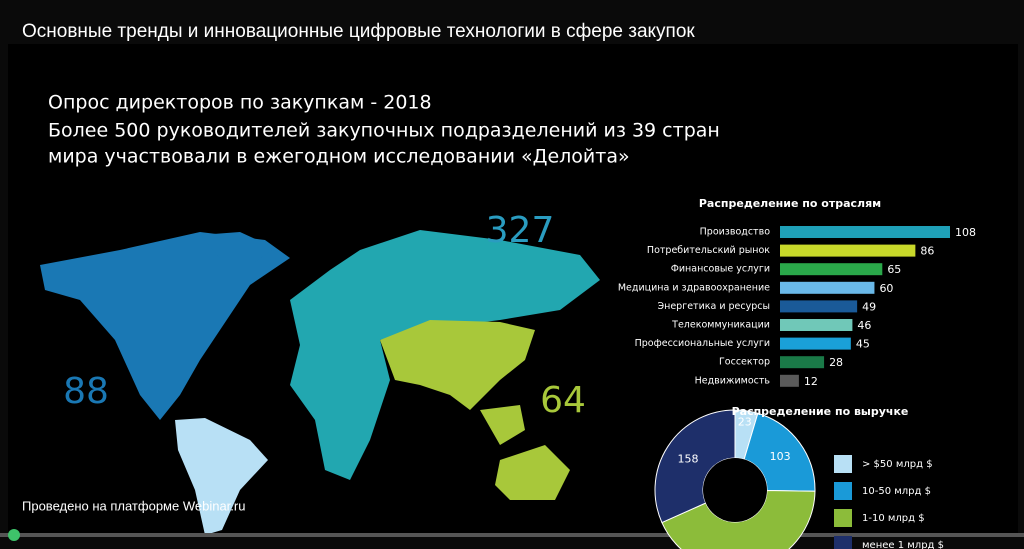  What do you see at coordinates (735, 232) in the screenshot?
I see `bar-label: Производство` at bounding box center [735, 232].